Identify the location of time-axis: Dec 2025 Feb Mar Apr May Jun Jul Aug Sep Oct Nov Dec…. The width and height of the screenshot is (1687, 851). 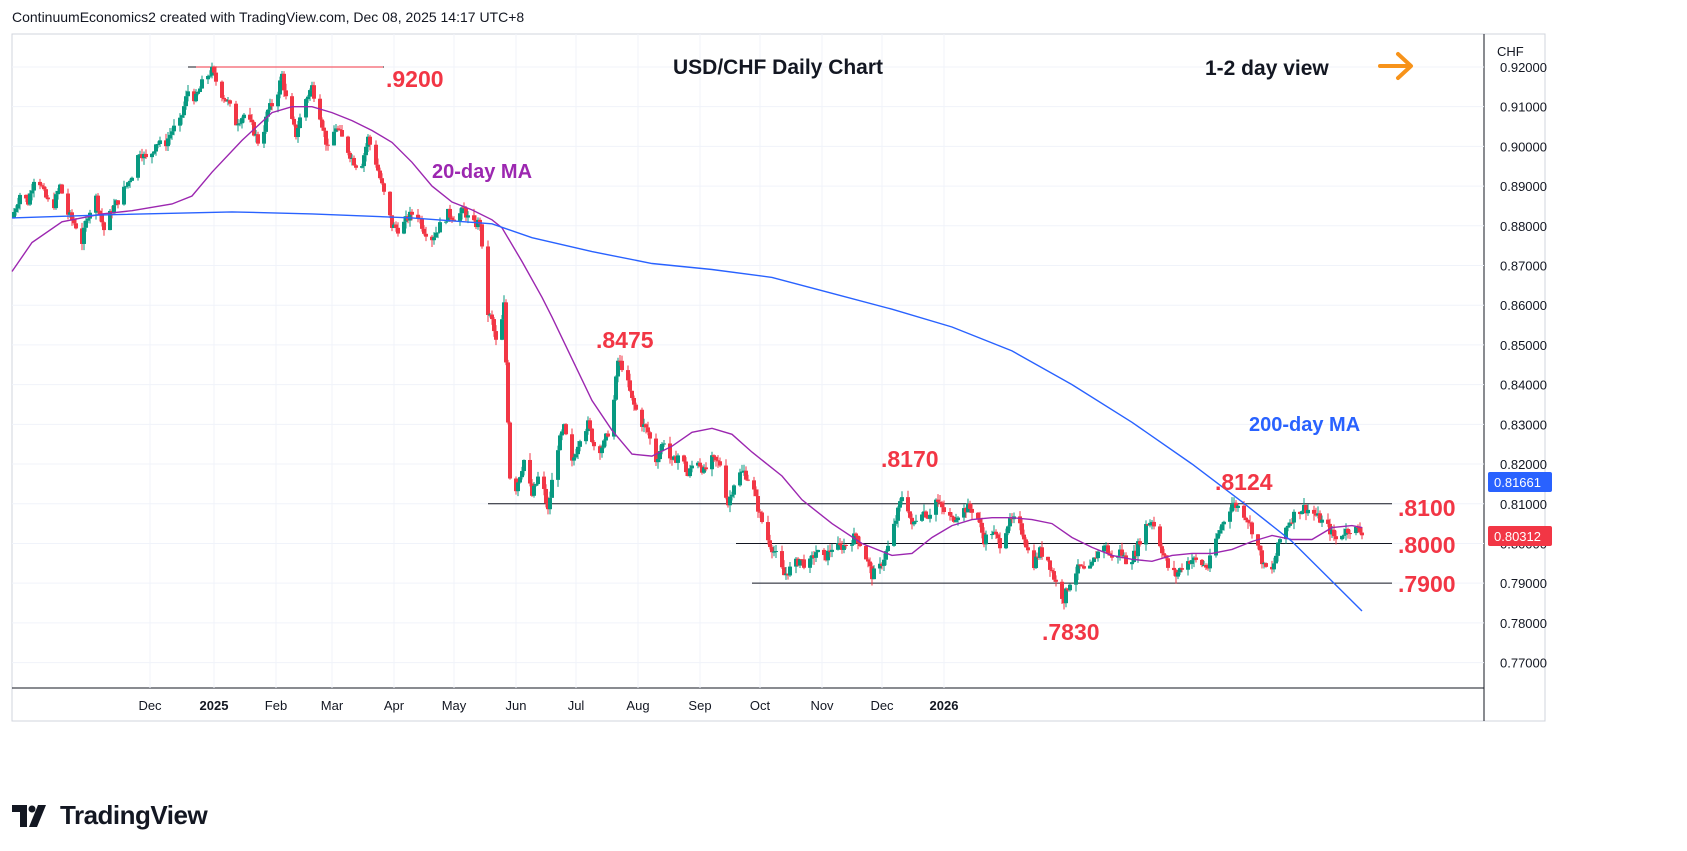
(548, 705).